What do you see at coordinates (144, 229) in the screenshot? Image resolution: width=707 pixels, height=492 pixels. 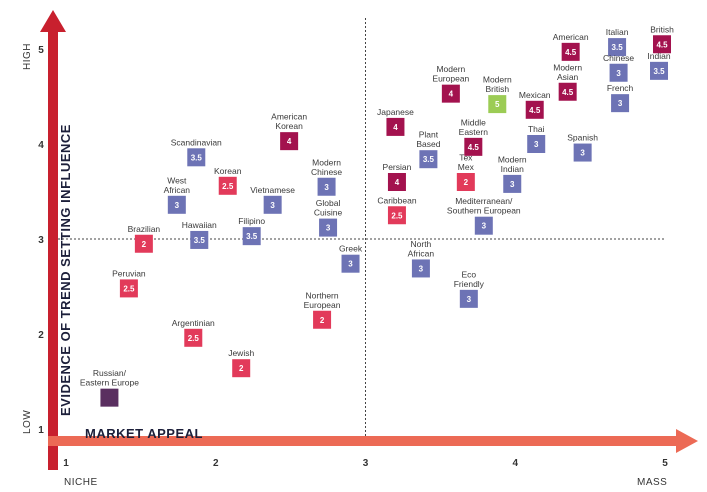 I see `point-label: Brazilian` at bounding box center [144, 229].